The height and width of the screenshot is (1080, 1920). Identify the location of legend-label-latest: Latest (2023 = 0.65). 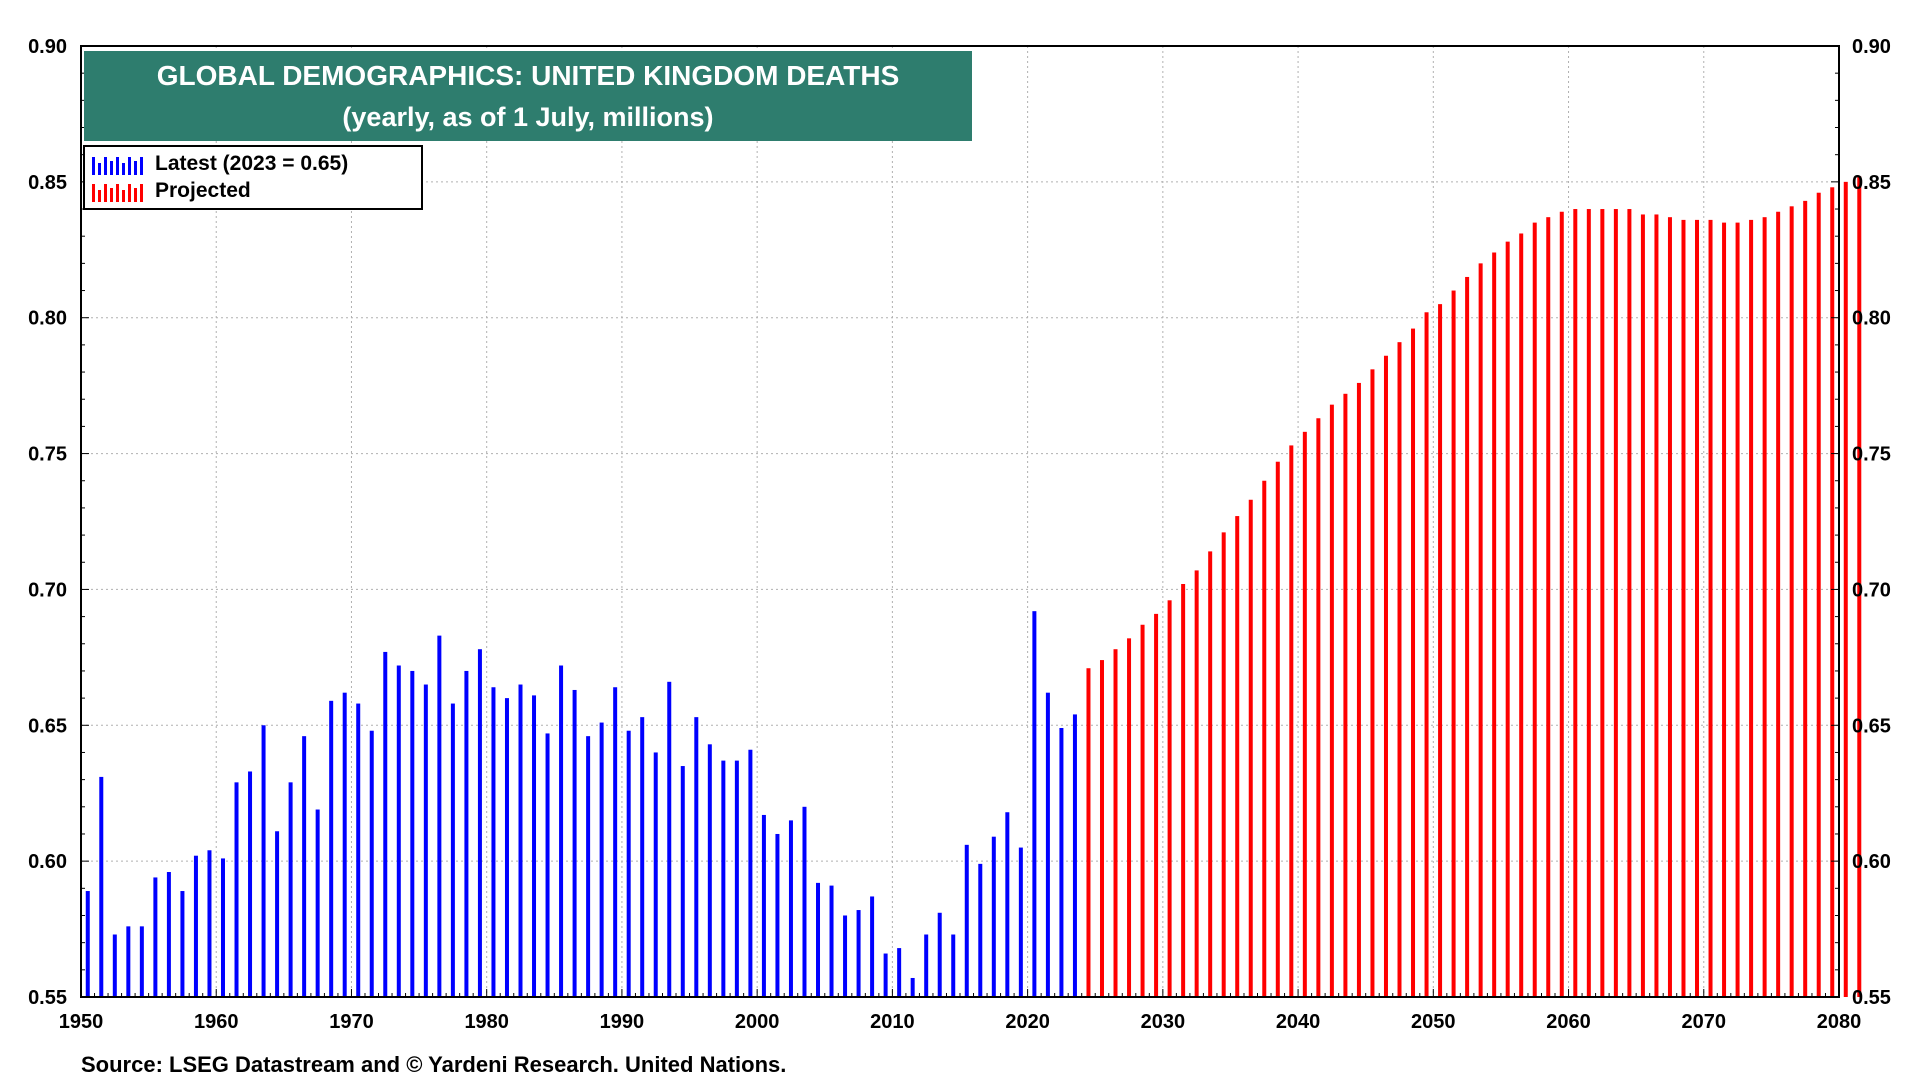
(251, 163).